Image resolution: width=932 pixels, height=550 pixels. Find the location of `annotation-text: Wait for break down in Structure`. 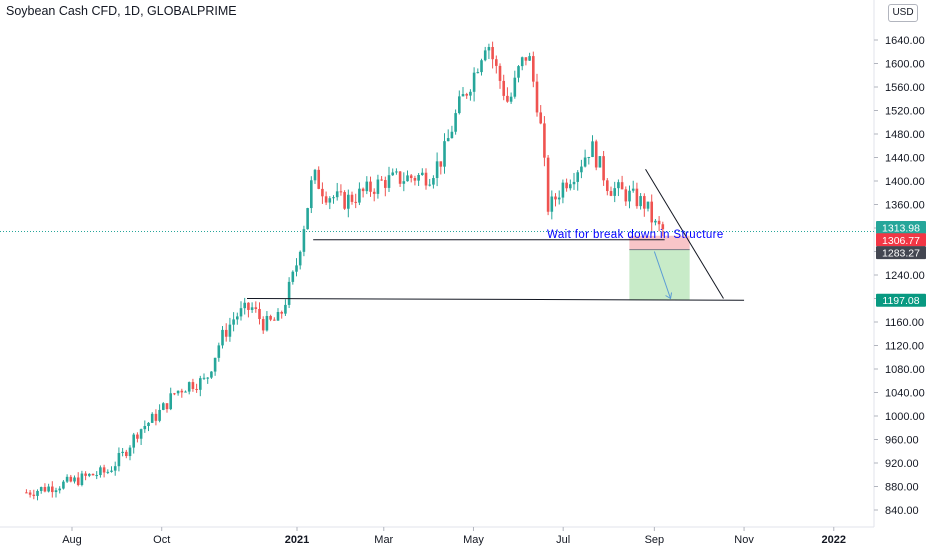

annotation-text: Wait for break down in Structure is located at coordinates (635, 235).